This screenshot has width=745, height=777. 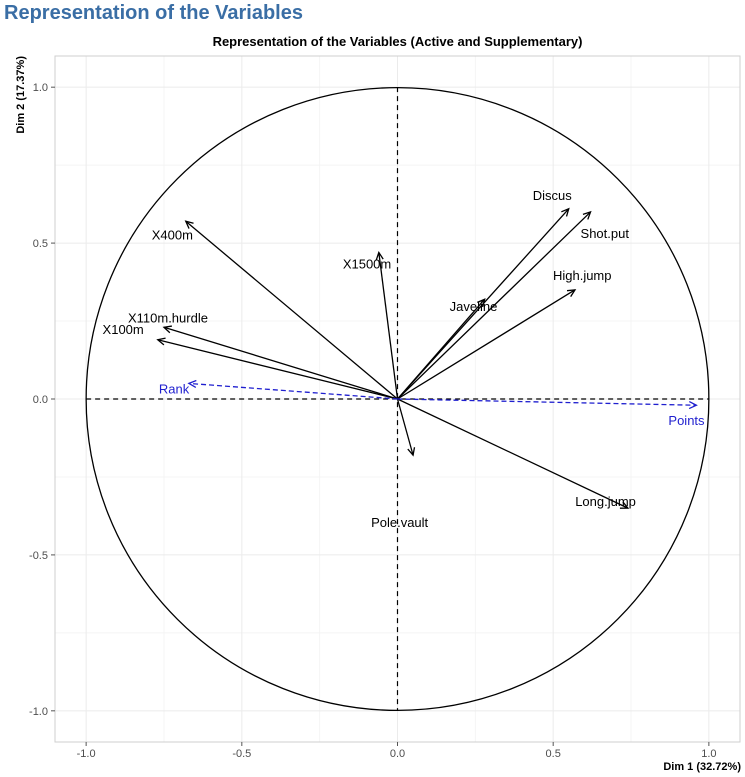 What do you see at coordinates (40, 88) in the screenshot?
I see `y-tick-label: 1.0` at bounding box center [40, 88].